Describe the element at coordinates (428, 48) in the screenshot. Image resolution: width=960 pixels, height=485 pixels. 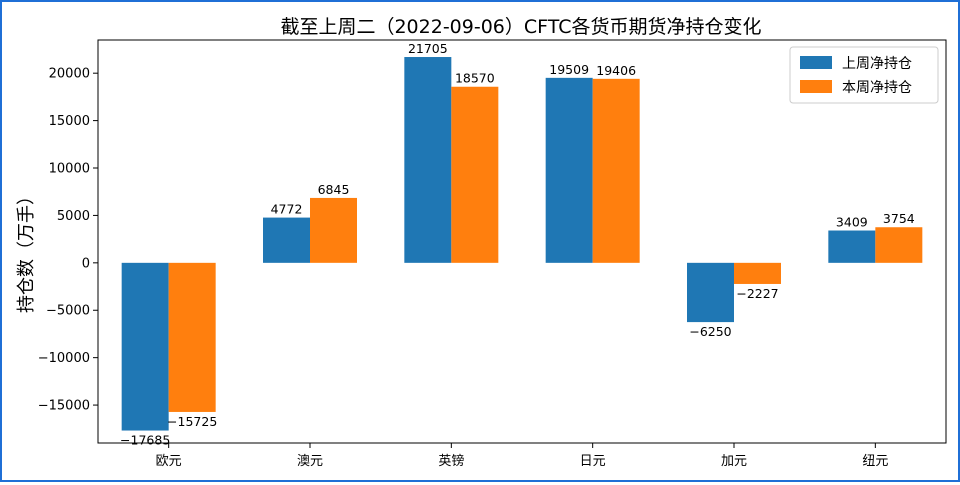
I see `bar-value-label: 21705` at that location.